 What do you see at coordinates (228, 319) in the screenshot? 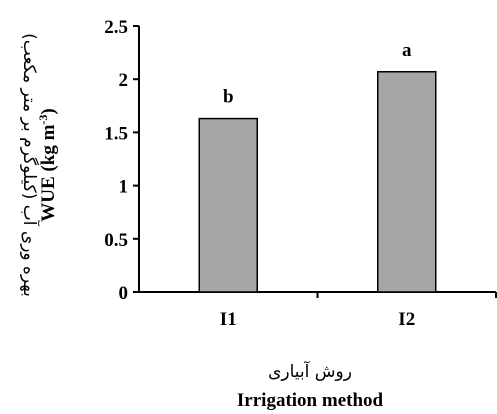
I see `x-tick-label: I1` at bounding box center [228, 319].